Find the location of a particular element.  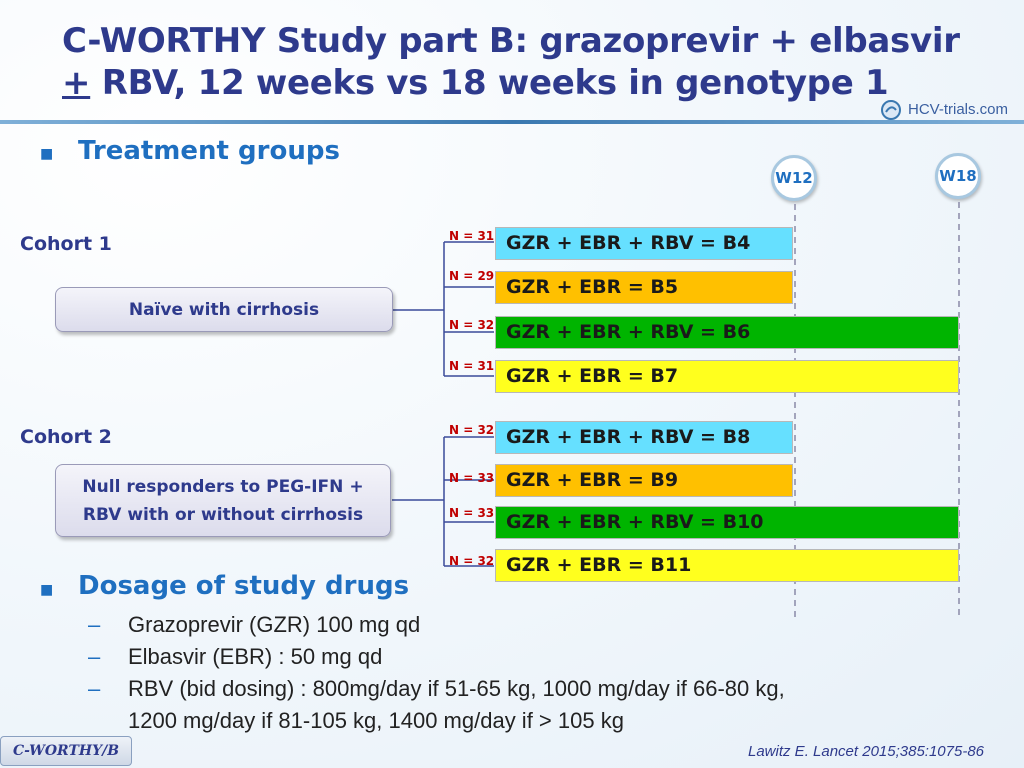

dosage-item-text: Grazoprevir (GZR) 100 mg qd is located at coordinates (274, 624).